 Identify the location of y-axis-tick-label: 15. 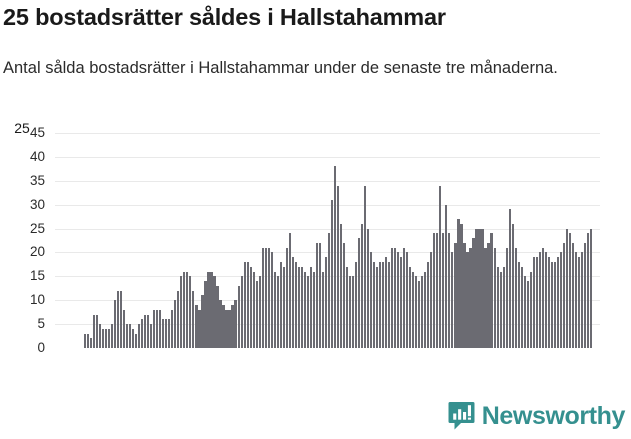
(37, 276).